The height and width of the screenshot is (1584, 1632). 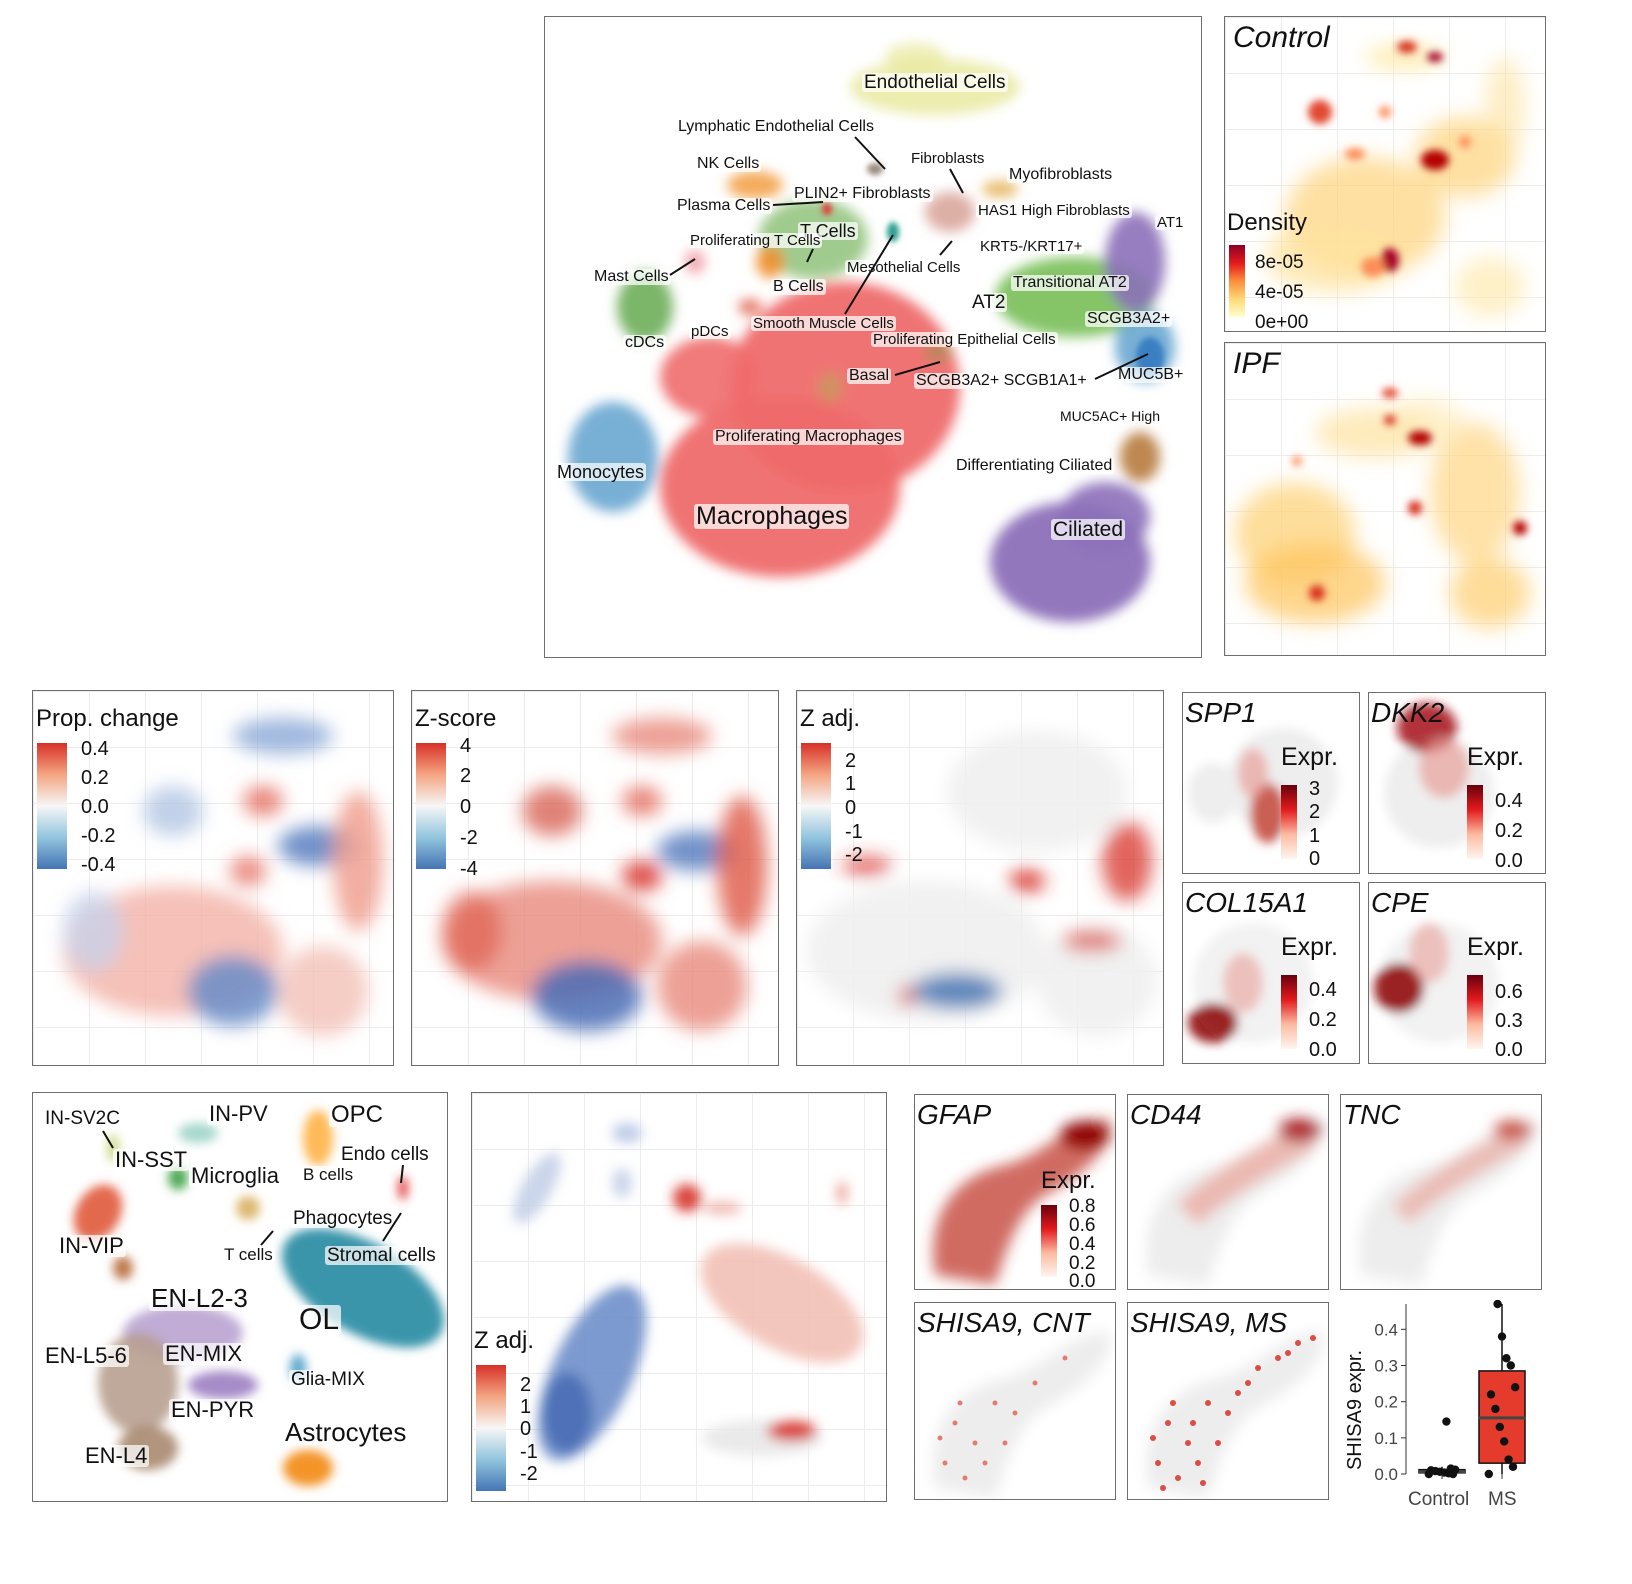 I want to click on control-density-panel: Control Density 8e-05 4e-05 0e+00, so click(x=1385, y=174).